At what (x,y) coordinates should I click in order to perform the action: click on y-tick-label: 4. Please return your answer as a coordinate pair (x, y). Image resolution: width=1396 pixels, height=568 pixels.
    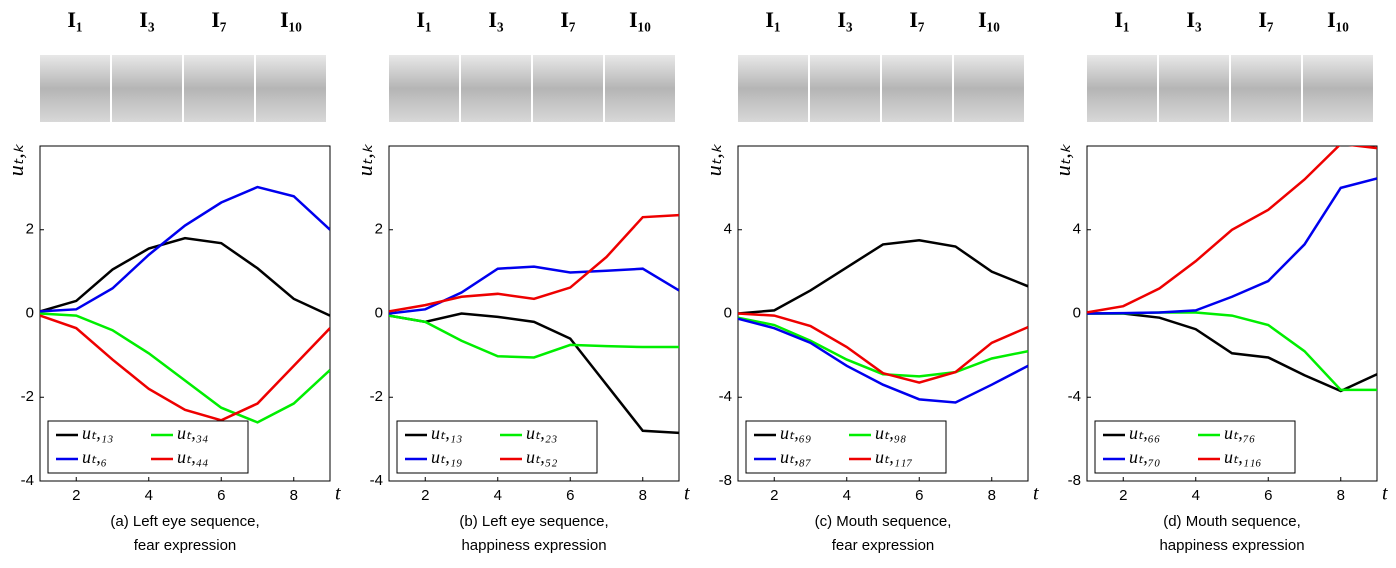
    Looking at the image, I should click on (728, 229).